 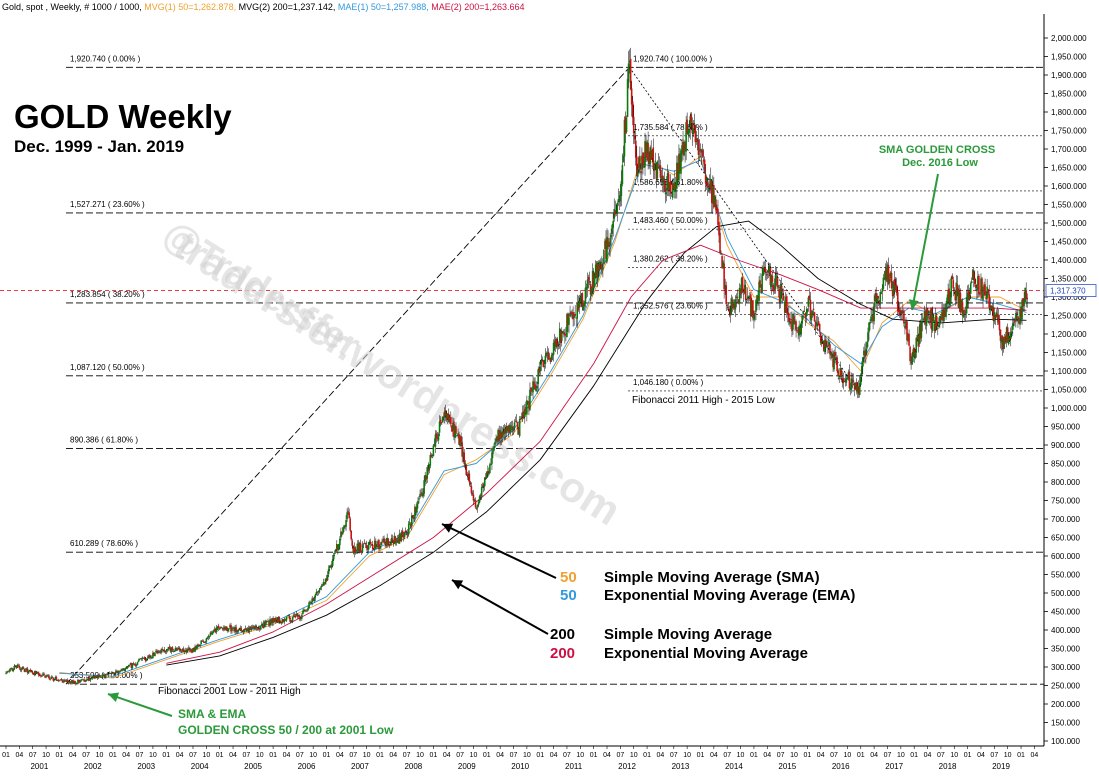 I want to click on y-tick-label: 1,400.000, so click(x=1069, y=260).